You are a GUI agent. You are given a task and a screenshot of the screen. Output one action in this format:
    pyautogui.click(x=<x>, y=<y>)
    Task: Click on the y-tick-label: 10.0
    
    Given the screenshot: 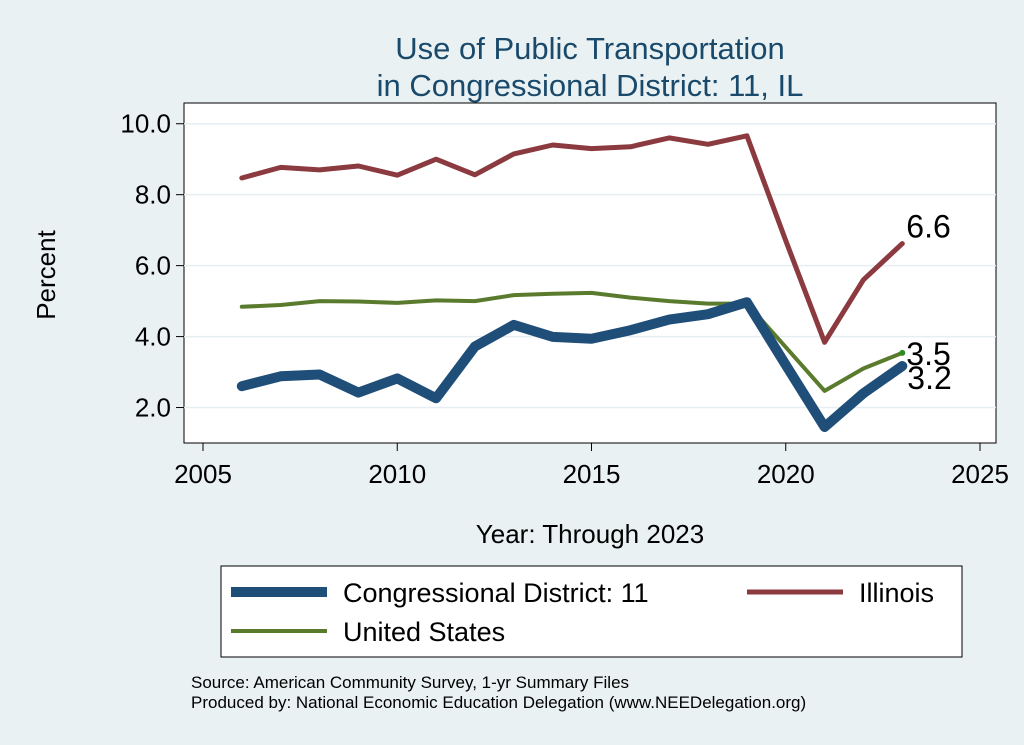 What is the action you would take?
    pyautogui.click(x=145, y=124)
    